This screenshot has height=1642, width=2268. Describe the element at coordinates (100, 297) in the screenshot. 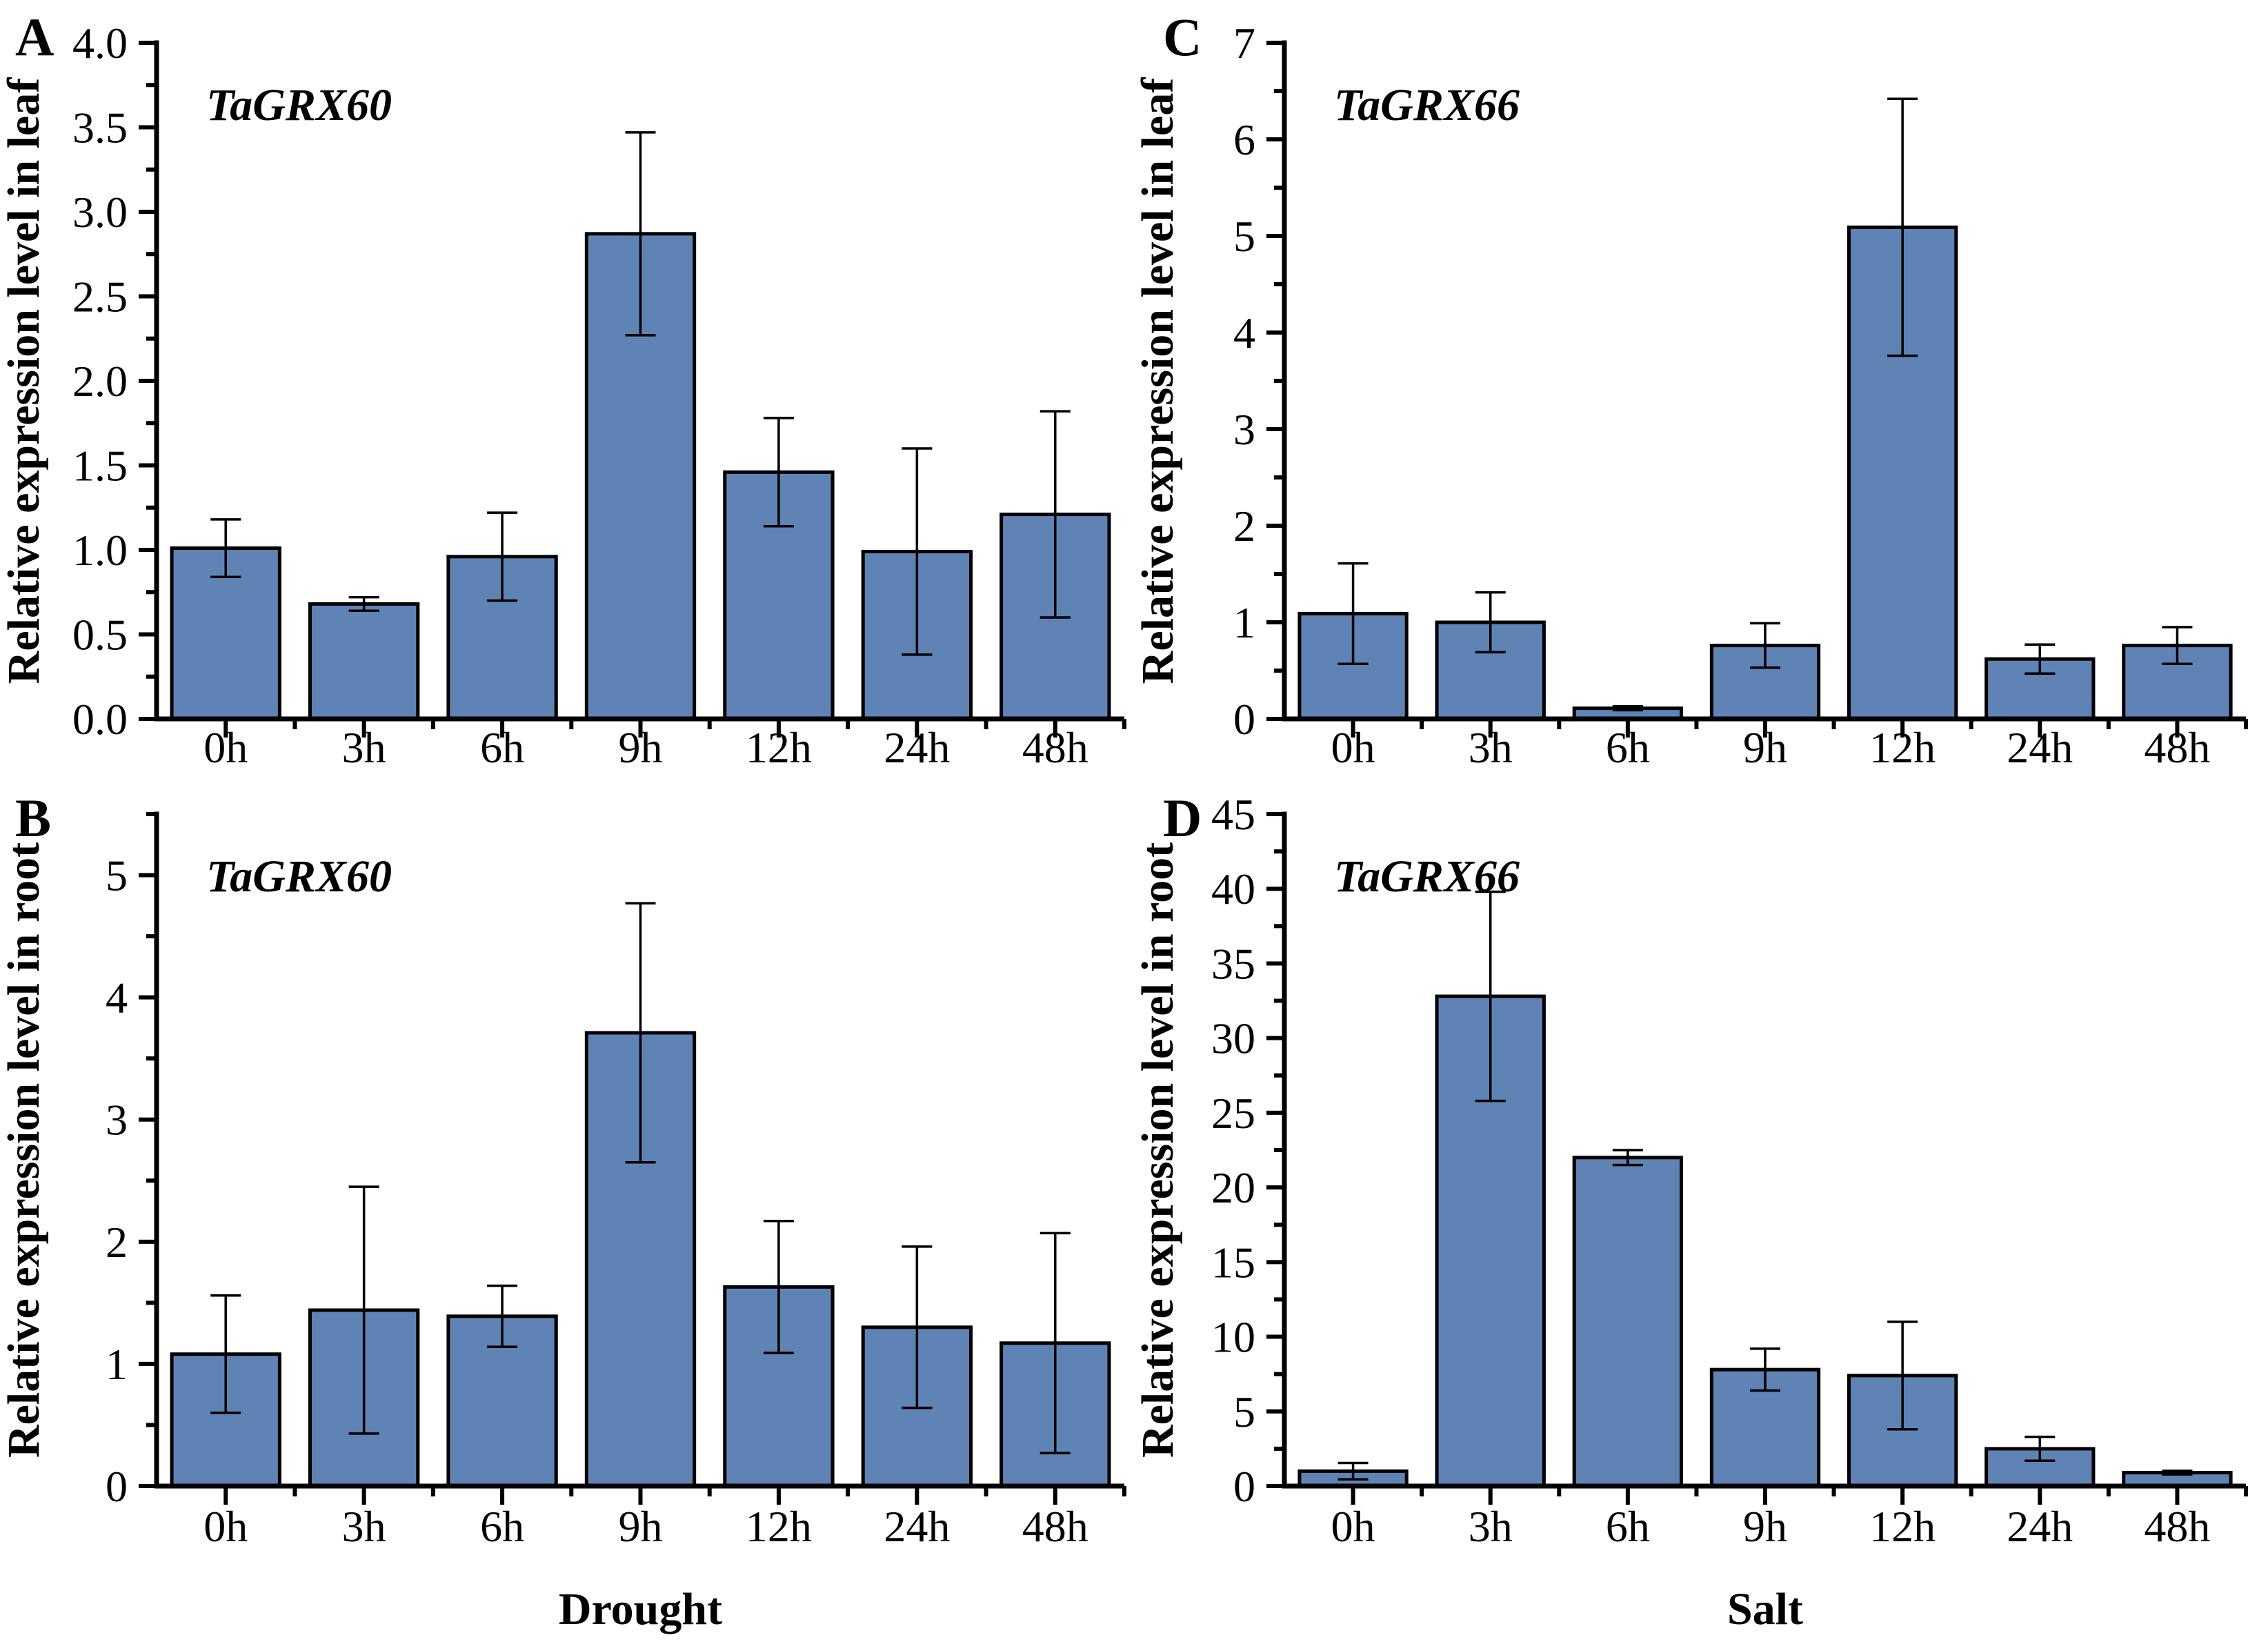

I see `y-tick-label-2.5: 2.5` at that location.